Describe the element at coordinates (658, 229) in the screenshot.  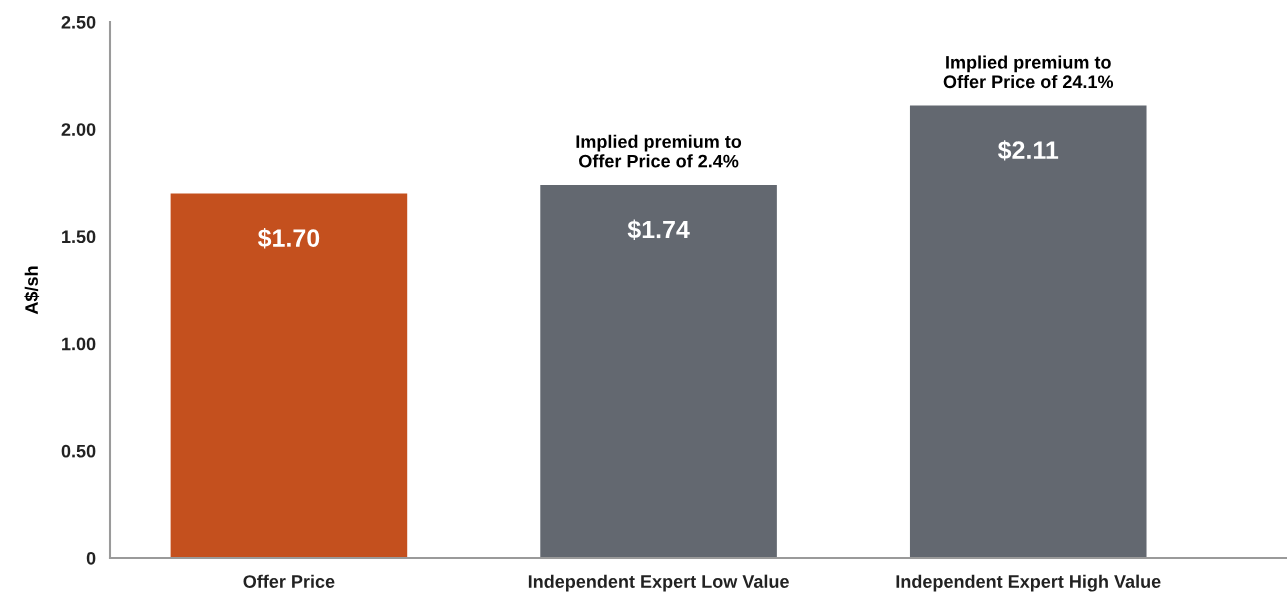
I see `data-label: $1.74` at that location.